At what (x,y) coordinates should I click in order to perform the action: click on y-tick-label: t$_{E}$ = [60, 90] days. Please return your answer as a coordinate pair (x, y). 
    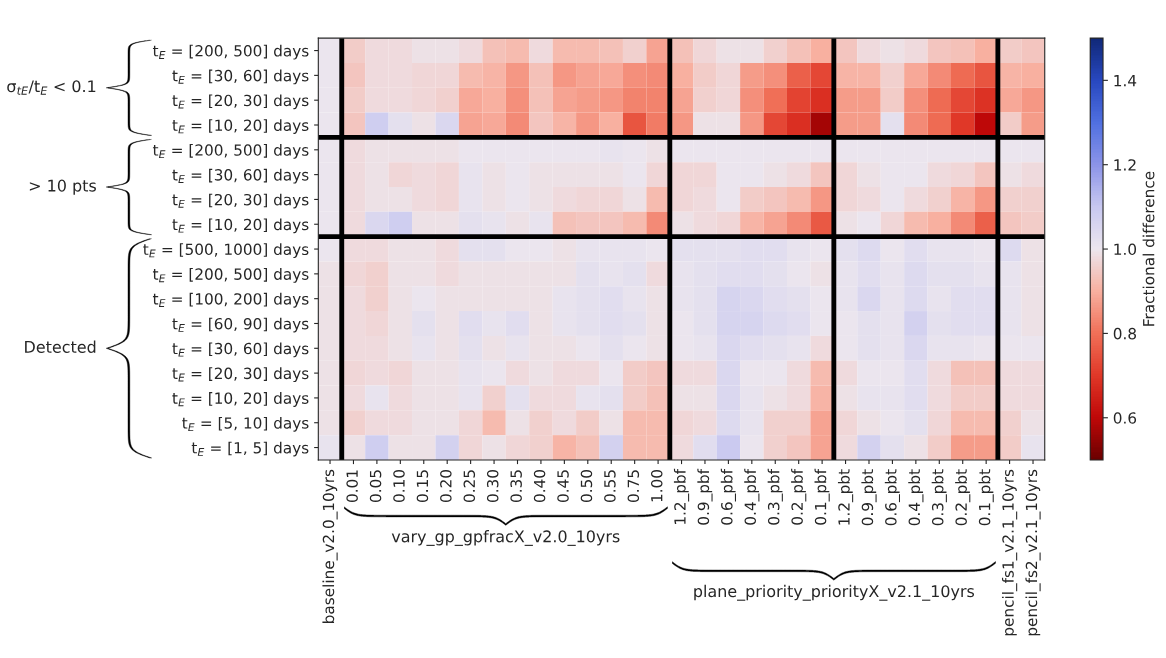
    Looking at the image, I should click on (240, 325).